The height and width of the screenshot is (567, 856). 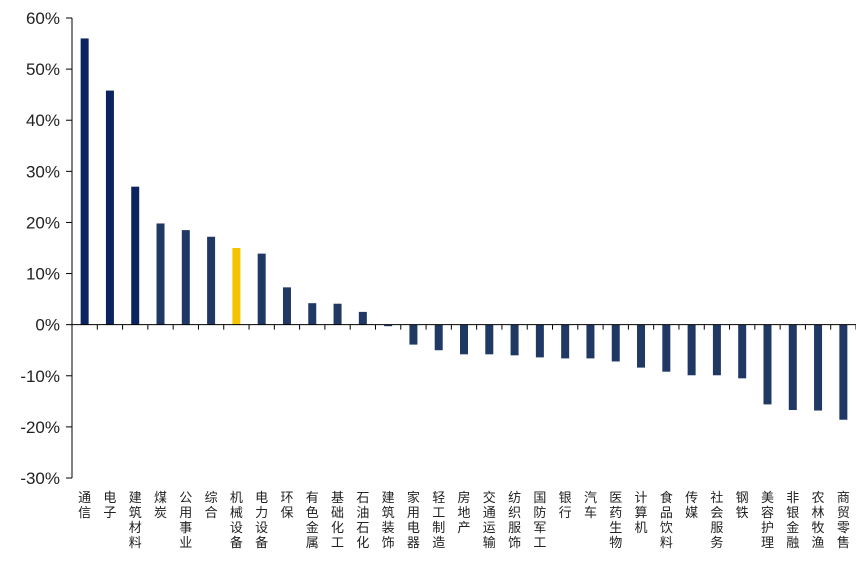 I want to click on y-axis: 60% 50% 40% 30% 20% 10% 0% -10% -20% -30%, so click(x=46, y=248).